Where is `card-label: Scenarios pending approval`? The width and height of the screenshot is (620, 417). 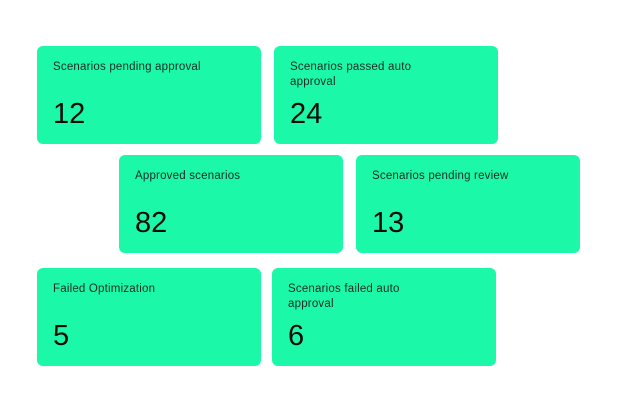
card-label: Scenarios pending approval is located at coordinates (127, 67).